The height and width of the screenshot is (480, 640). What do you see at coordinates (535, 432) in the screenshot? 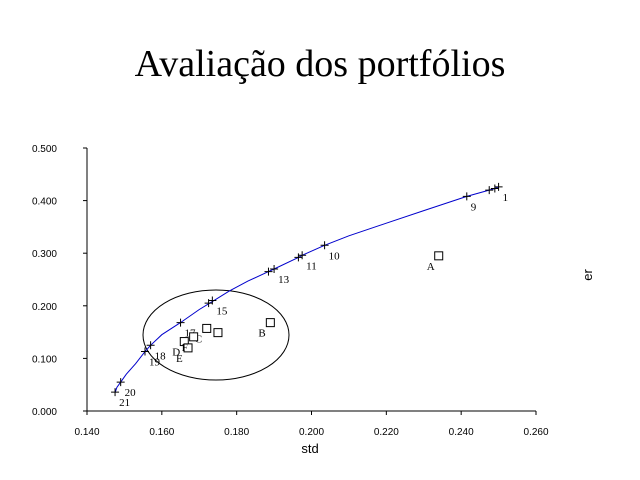
I see `x-tick-label: 0.260` at bounding box center [535, 432].